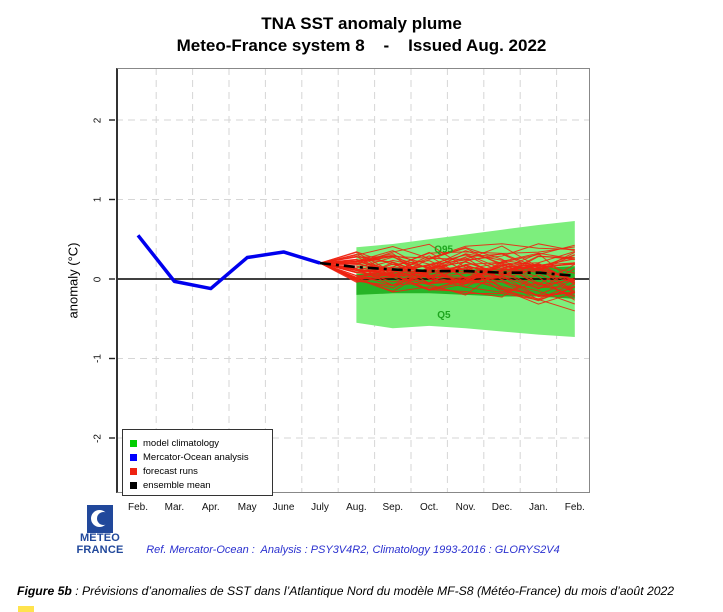 The width and height of the screenshot is (723, 612). I want to click on x-axis-label: Jan., so click(538, 507).